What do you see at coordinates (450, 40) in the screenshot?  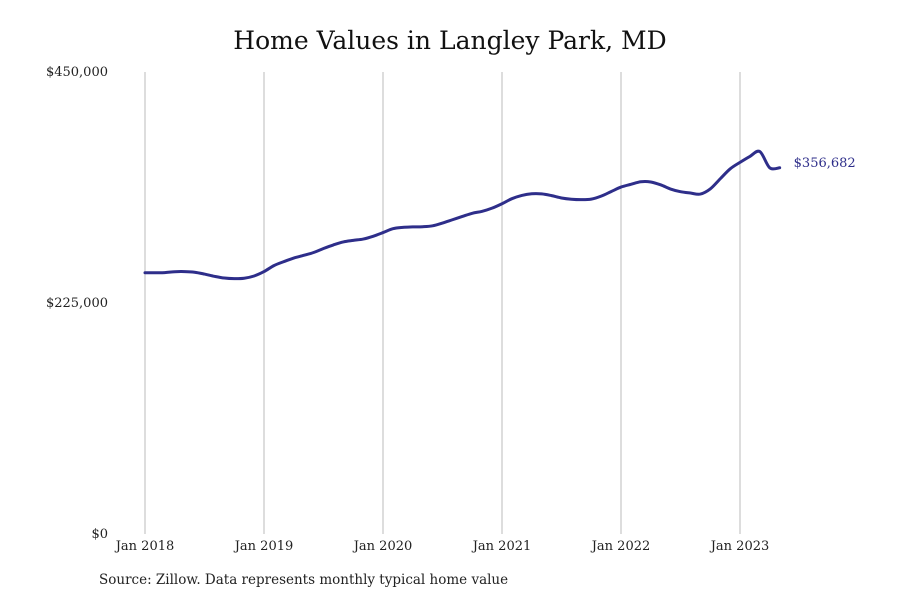 I see `chart-title: Home Values in Langley Park, MD` at bounding box center [450, 40].